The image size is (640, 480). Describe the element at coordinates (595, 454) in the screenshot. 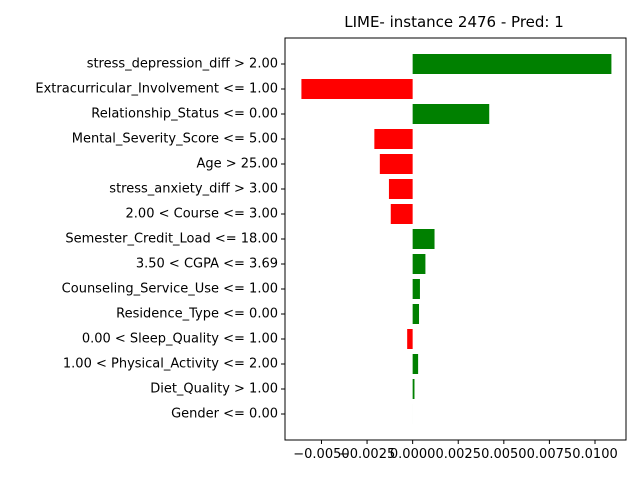

I see `x-tick-label: 0.0100` at that location.